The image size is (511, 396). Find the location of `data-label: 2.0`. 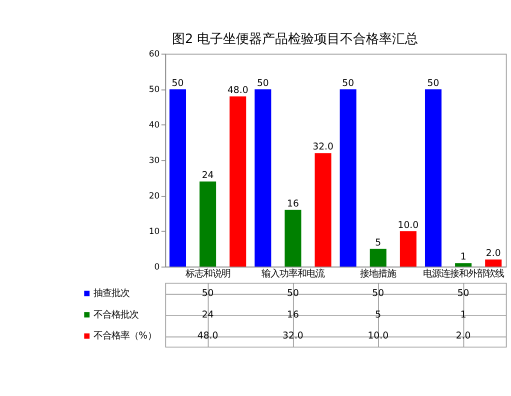

data-label: 2.0 is located at coordinates (463, 336).